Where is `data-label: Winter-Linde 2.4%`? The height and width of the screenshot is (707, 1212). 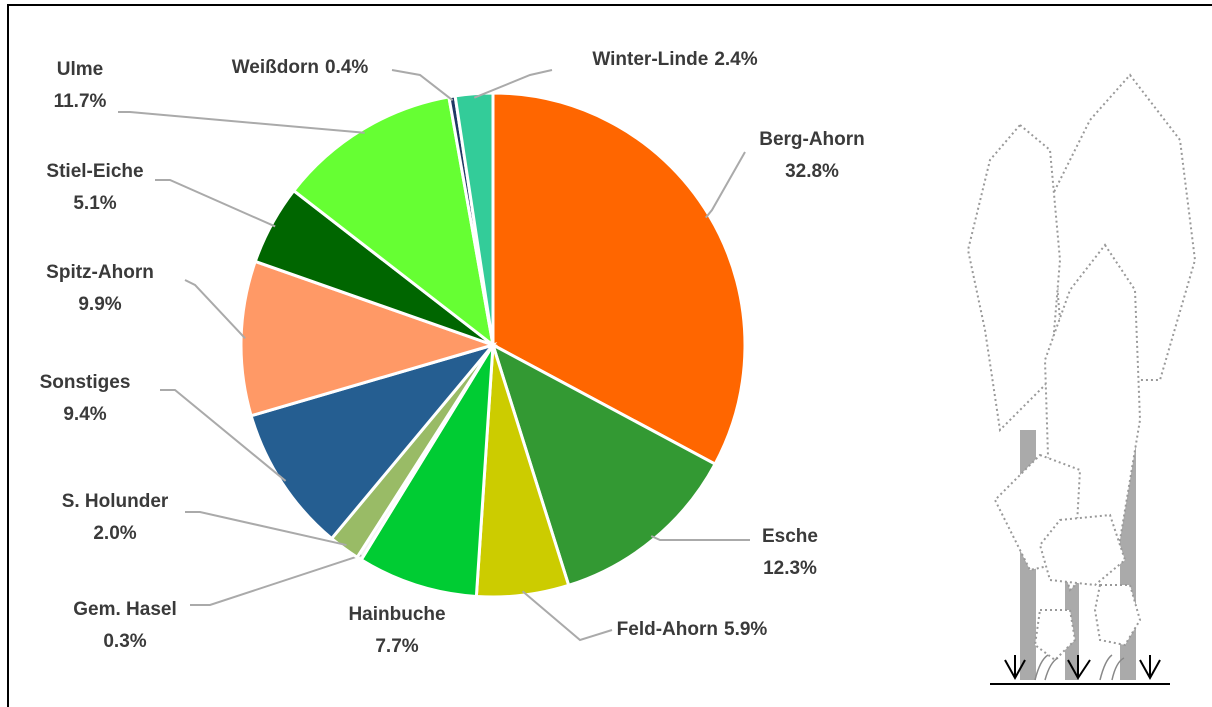
data-label: Winter-Linde 2.4% is located at coordinates (674, 59).